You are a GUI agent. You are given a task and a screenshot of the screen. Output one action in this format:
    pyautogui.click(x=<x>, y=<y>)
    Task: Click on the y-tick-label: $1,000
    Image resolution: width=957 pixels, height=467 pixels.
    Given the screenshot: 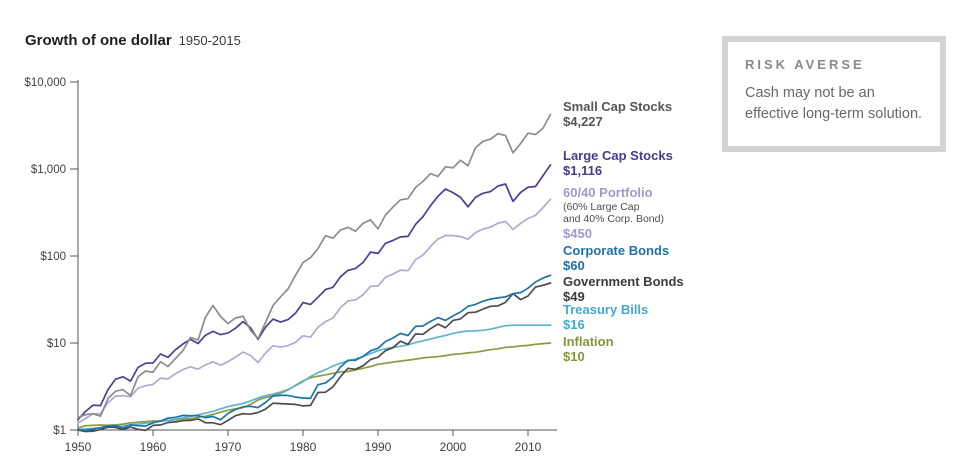 What is the action you would take?
    pyautogui.click(x=48, y=170)
    